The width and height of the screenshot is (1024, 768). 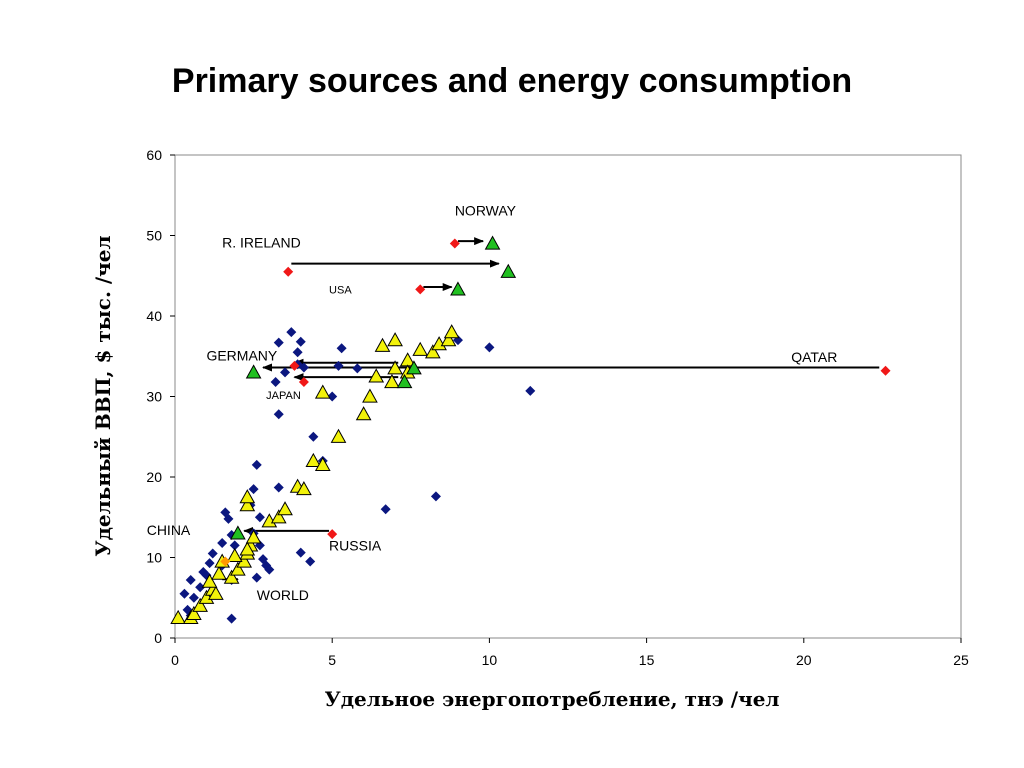 I want to click on country-label: USA, so click(x=340, y=290).